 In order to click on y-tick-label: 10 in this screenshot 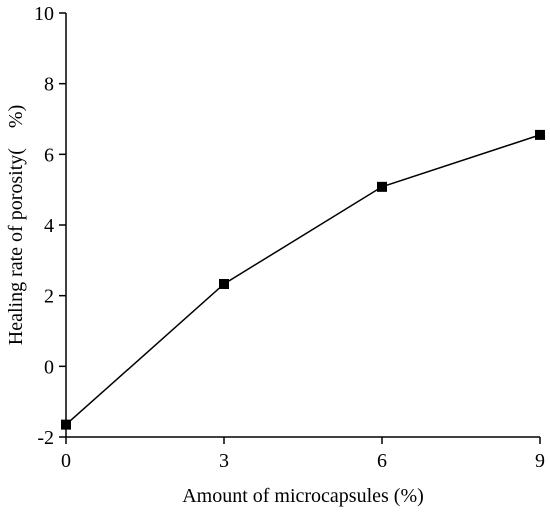, I will do `click(44, 14)`.